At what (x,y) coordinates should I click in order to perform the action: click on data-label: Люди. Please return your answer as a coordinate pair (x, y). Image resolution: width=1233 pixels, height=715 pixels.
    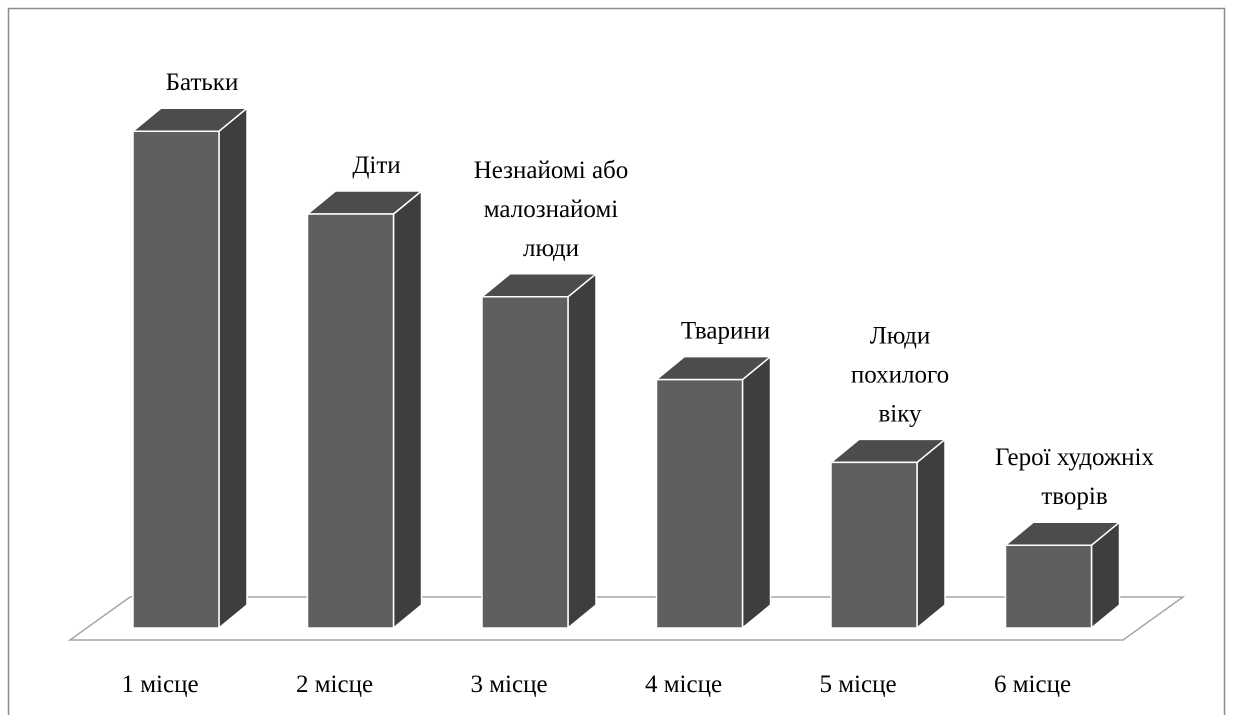
    Looking at the image, I should click on (900, 335).